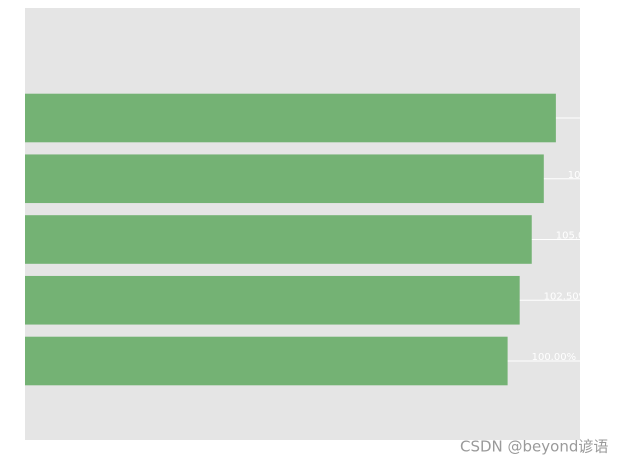 The image size is (634, 470). What do you see at coordinates (554, 357) in the screenshot?
I see `value-label: 100.00%` at bounding box center [554, 357].